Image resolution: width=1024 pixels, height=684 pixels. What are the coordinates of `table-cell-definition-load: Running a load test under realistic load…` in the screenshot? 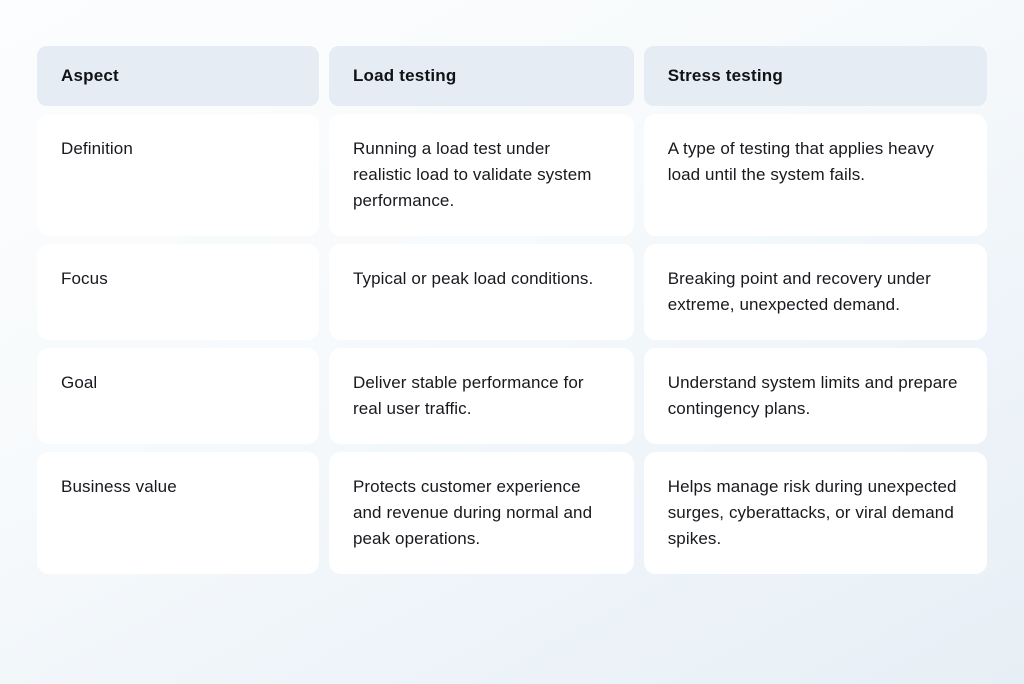 It's located at (481, 175).